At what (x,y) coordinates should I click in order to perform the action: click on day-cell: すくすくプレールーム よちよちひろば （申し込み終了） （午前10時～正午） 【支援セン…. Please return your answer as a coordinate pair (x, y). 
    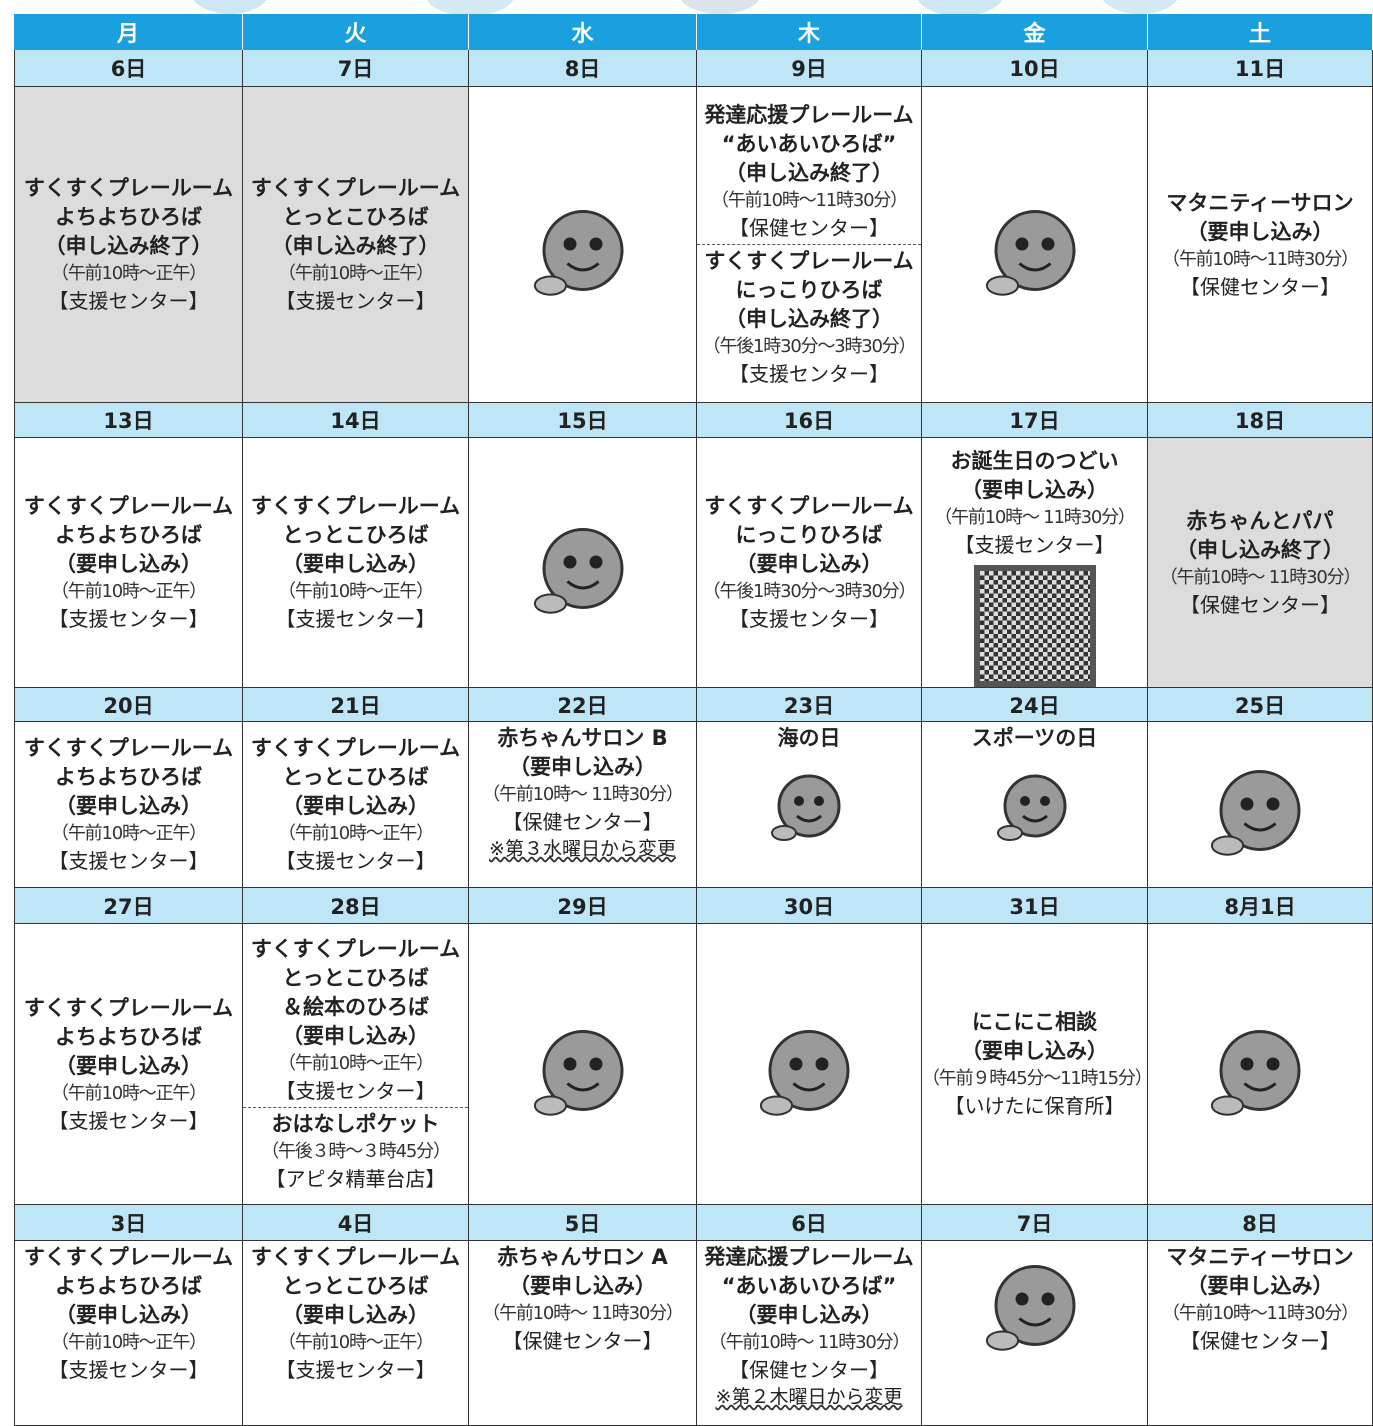
    Looking at the image, I should click on (128, 245).